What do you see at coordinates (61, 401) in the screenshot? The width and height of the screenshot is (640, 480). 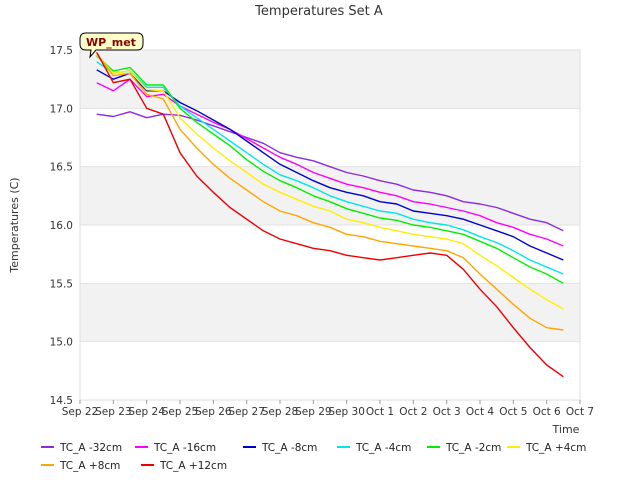 I see `y-tick-label: 14.5` at bounding box center [61, 401].